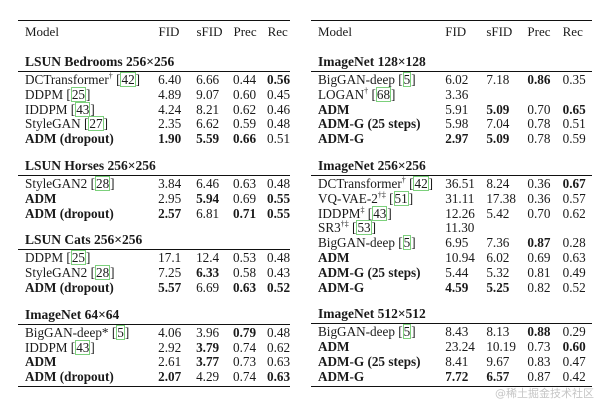 This screenshot has height=405, width=600. I want to click on table-row: ADM-G (25 steps) 5.44 5.32 0.81 0.49, so click(451, 272).